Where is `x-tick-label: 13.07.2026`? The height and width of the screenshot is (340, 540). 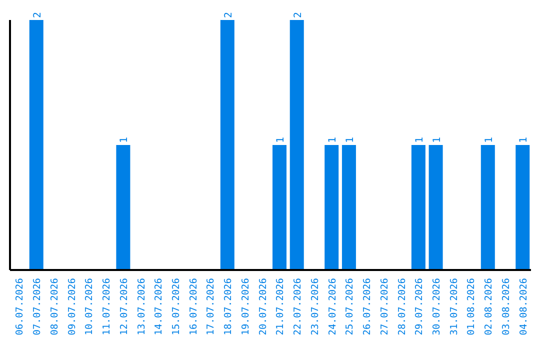 x-tick-label: 13.07.2026 is located at coordinates (142, 307).